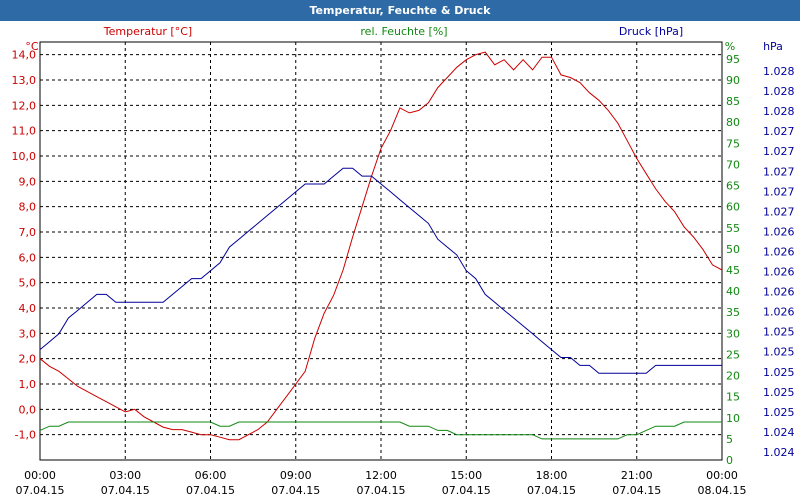  I want to click on x-tick-time: 18:00, so click(552, 475).